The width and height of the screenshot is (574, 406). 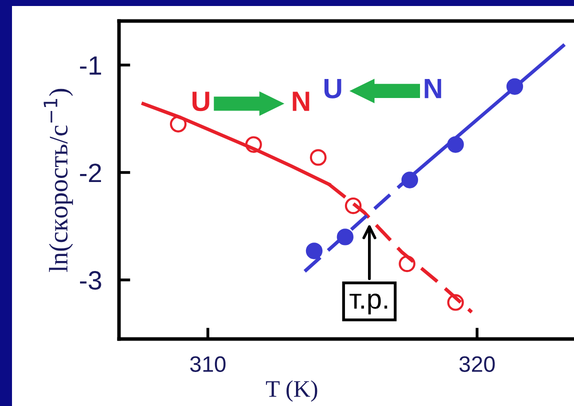 What do you see at coordinates (477, 364) in the screenshot?
I see `x-tick-label: 320` at bounding box center [477, 364].